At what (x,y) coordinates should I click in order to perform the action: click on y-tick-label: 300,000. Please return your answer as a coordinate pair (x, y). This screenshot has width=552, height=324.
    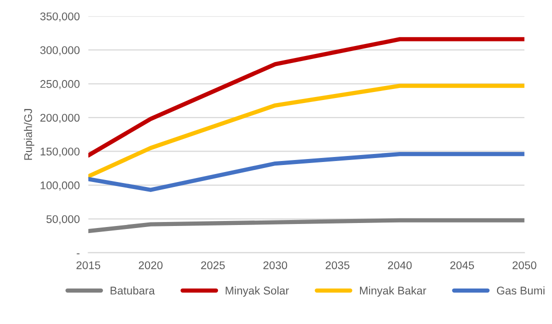
    Looking at the image, I should click on (60, 51).